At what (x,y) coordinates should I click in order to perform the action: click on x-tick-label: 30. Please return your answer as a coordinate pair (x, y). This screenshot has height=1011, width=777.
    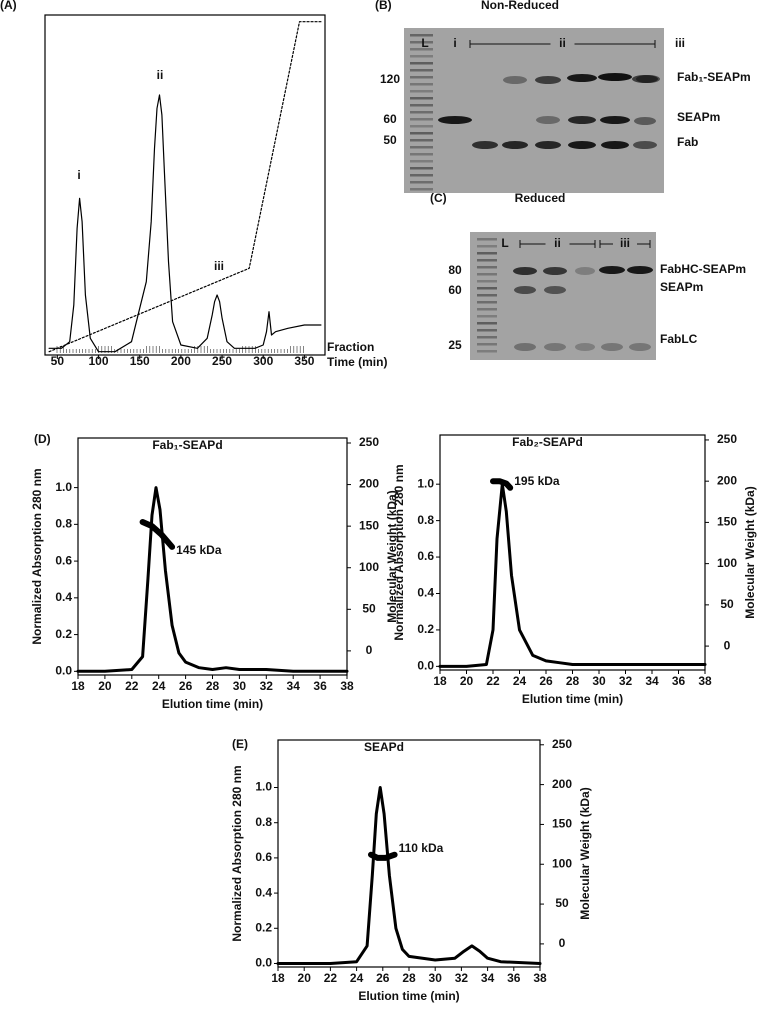
    Looking at the image, I should click on (240, 686).